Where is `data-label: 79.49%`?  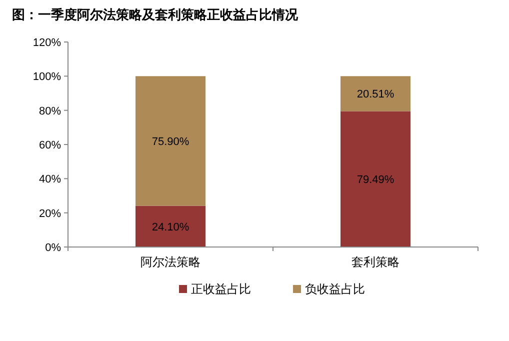
data-label: 79.49% is located at coordinates (375, 180).